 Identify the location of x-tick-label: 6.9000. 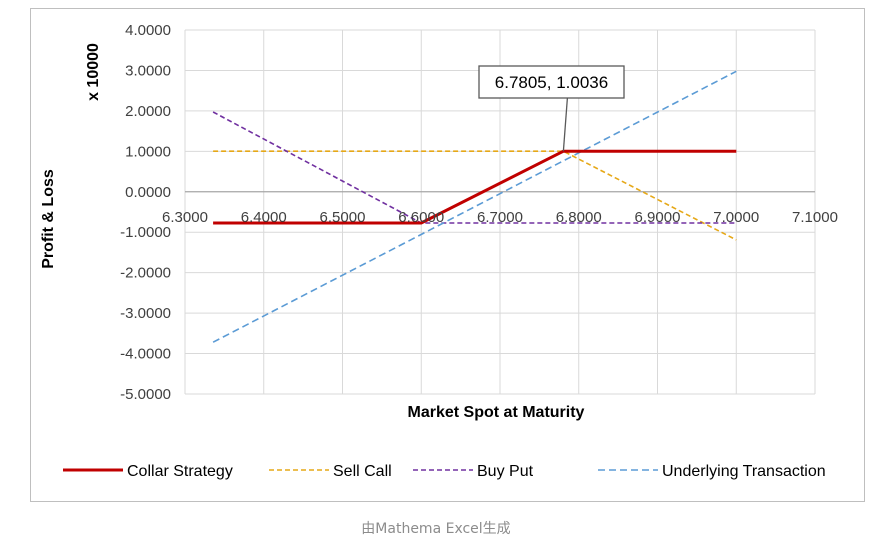
(658, 217).